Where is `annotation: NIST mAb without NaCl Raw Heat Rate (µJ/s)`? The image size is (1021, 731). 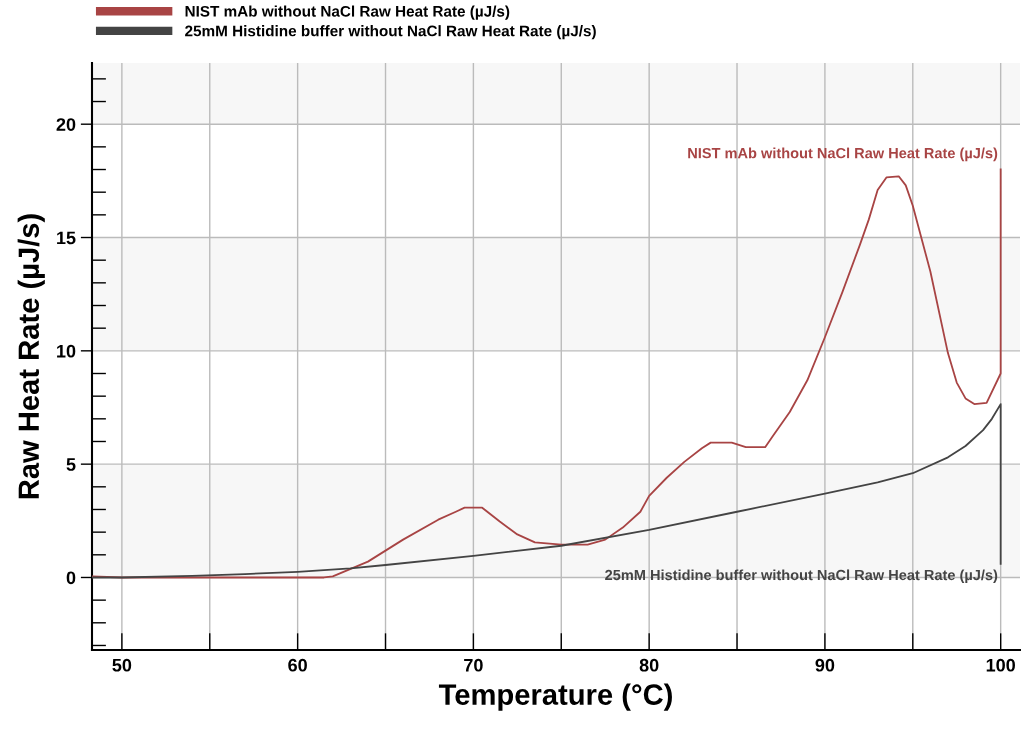
annotation: NIST mAb without NaCl Raw Heat Rate (µJ/s) is located at coordinates (843, 154).